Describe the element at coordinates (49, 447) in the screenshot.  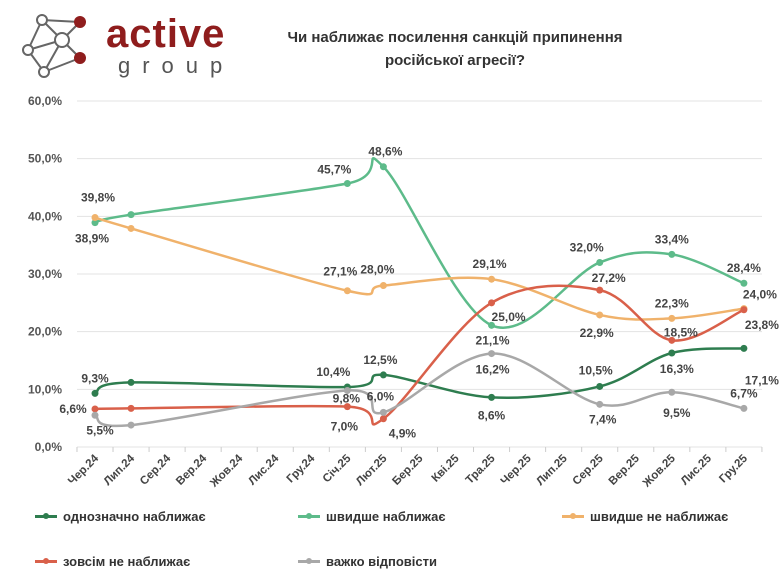
I see `y-tick-label: 0,0%` at that location.